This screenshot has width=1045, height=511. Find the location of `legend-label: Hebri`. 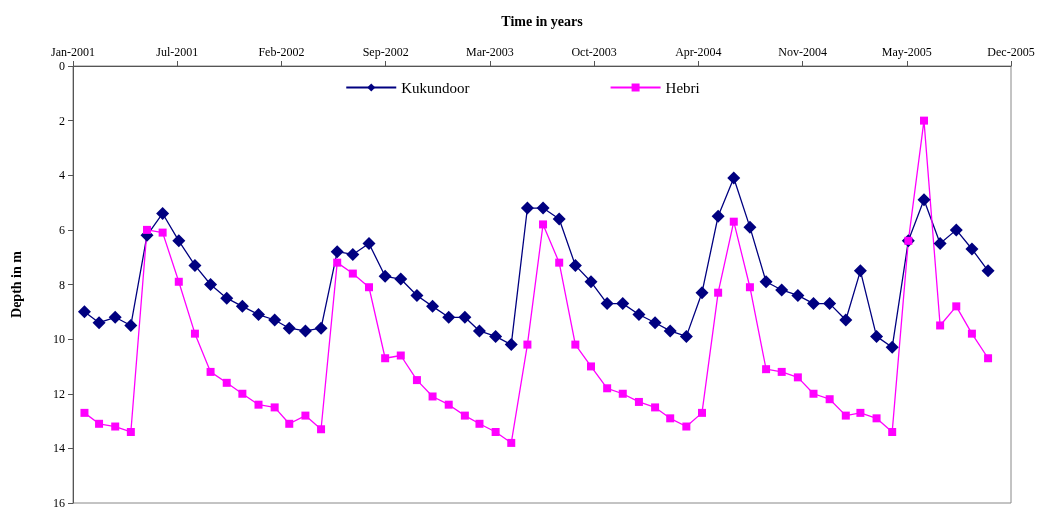

legend-label: Hebri is located at coordinates (682, 87).